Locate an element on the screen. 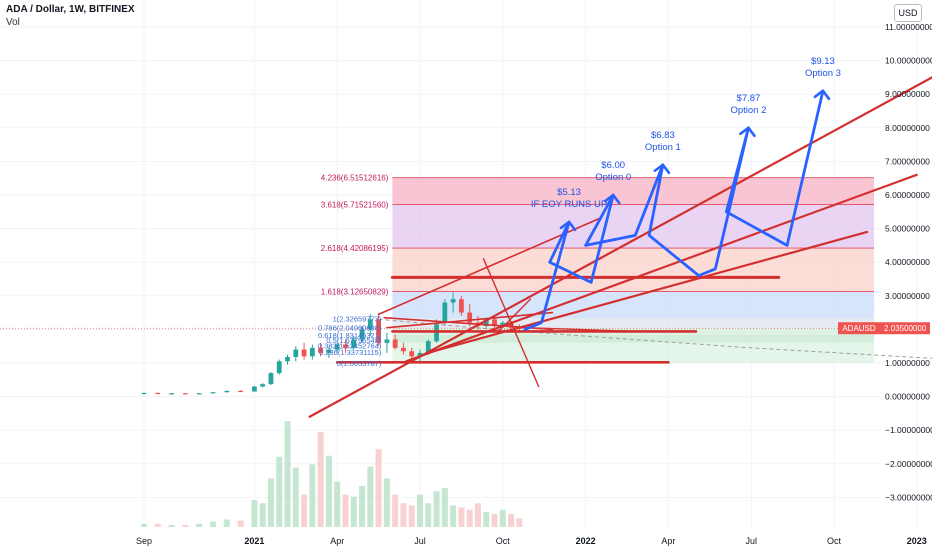 Image resolution: width=932 pixels, height=550 pixels. target-price-label: $5.13 is located at coordinates (569, 192).